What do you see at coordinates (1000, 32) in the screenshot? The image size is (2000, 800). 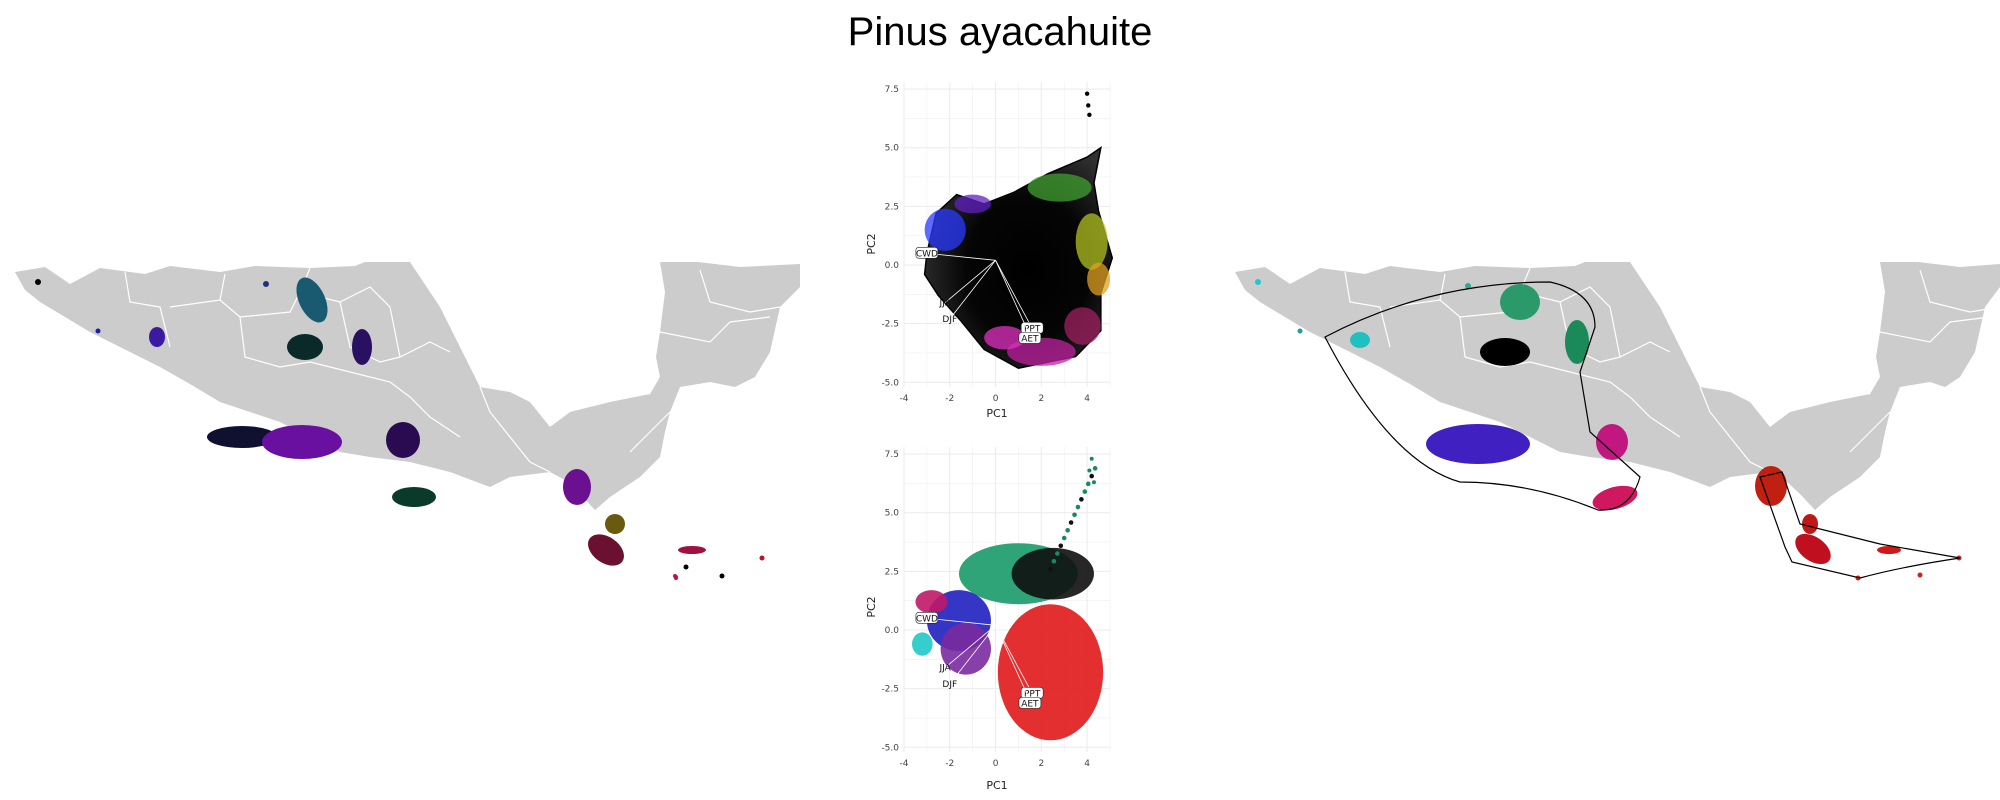 I see `figure-title: Pinus ayacahuite` at bounding box center [1000, 32].